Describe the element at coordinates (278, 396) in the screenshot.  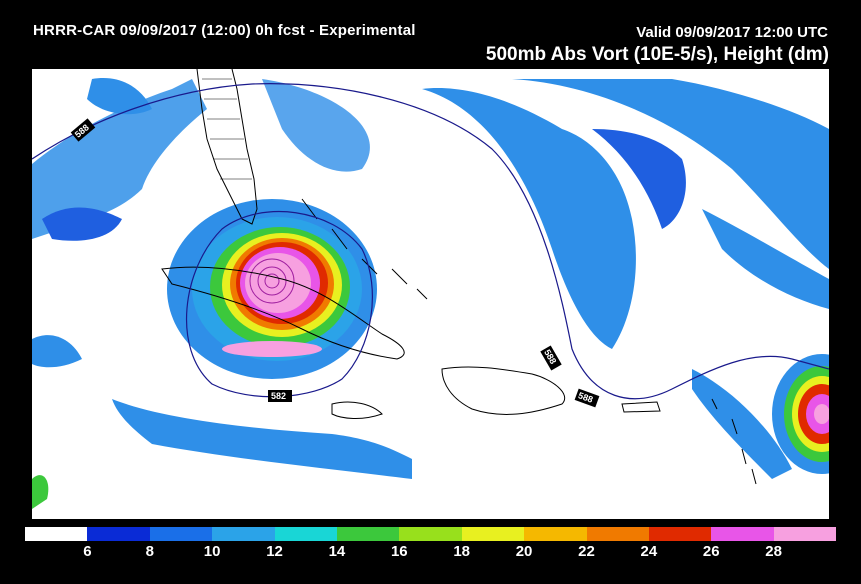
I see `contour-label-582: 582` at that location.